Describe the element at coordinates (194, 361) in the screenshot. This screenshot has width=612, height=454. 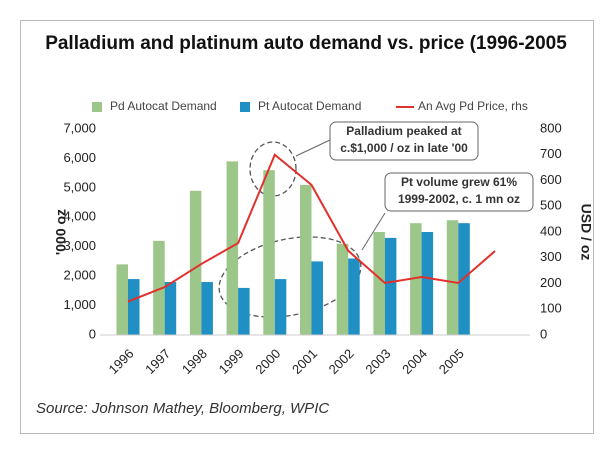
I see `x-tick-label: 1998` at that location.